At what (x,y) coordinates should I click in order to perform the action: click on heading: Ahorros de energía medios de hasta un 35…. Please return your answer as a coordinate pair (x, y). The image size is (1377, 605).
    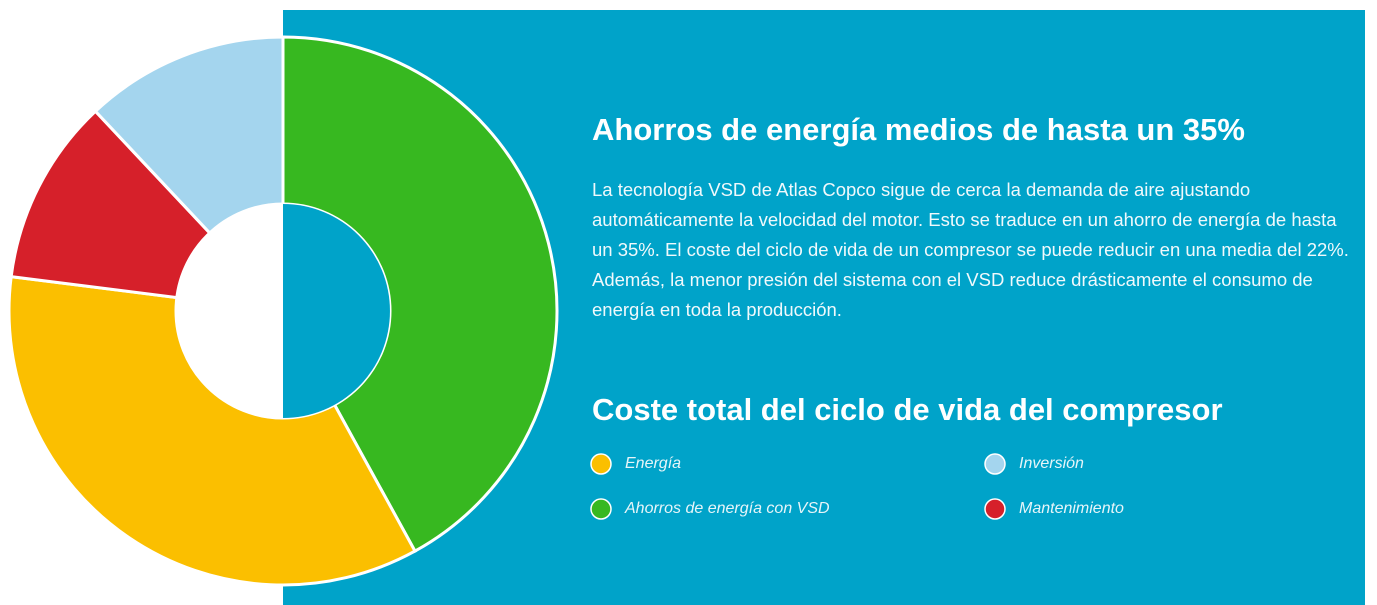
    Looking at the image, I should click on (918, 129).